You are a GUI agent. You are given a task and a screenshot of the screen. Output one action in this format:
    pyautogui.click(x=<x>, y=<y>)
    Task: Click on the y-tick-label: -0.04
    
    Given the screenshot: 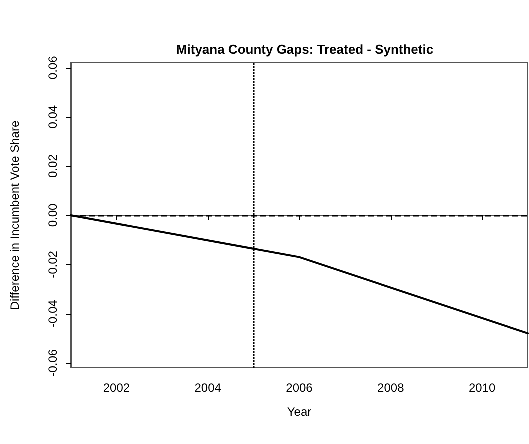 What is the action you would take?
    pyautogui.click(x=53, y=314)
    